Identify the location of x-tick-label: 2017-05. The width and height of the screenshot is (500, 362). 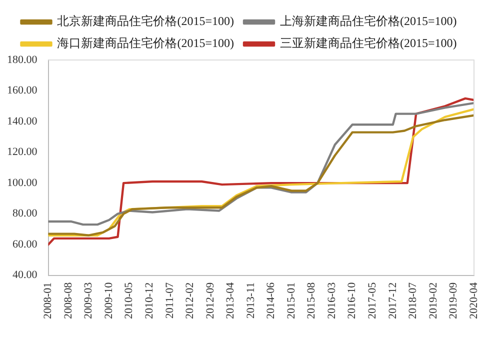
(372, 301).